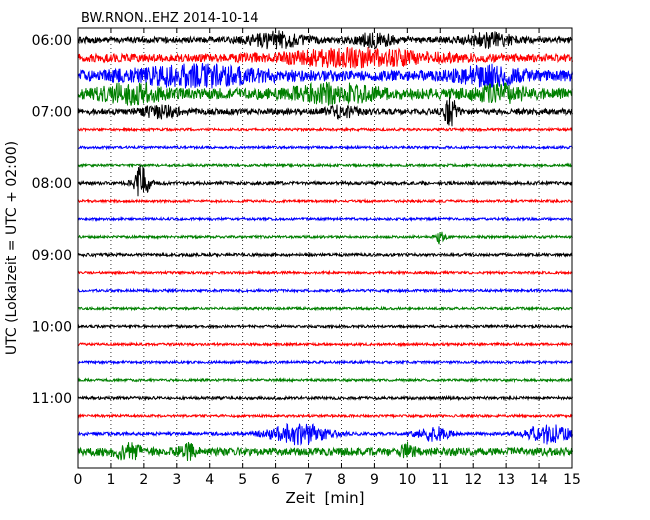 The width and height of the screenshot is (650, 520). Describe the element at coordinates (52, 41) in the screenshot. I see `y-tick-label-0: 06:00` at that location.